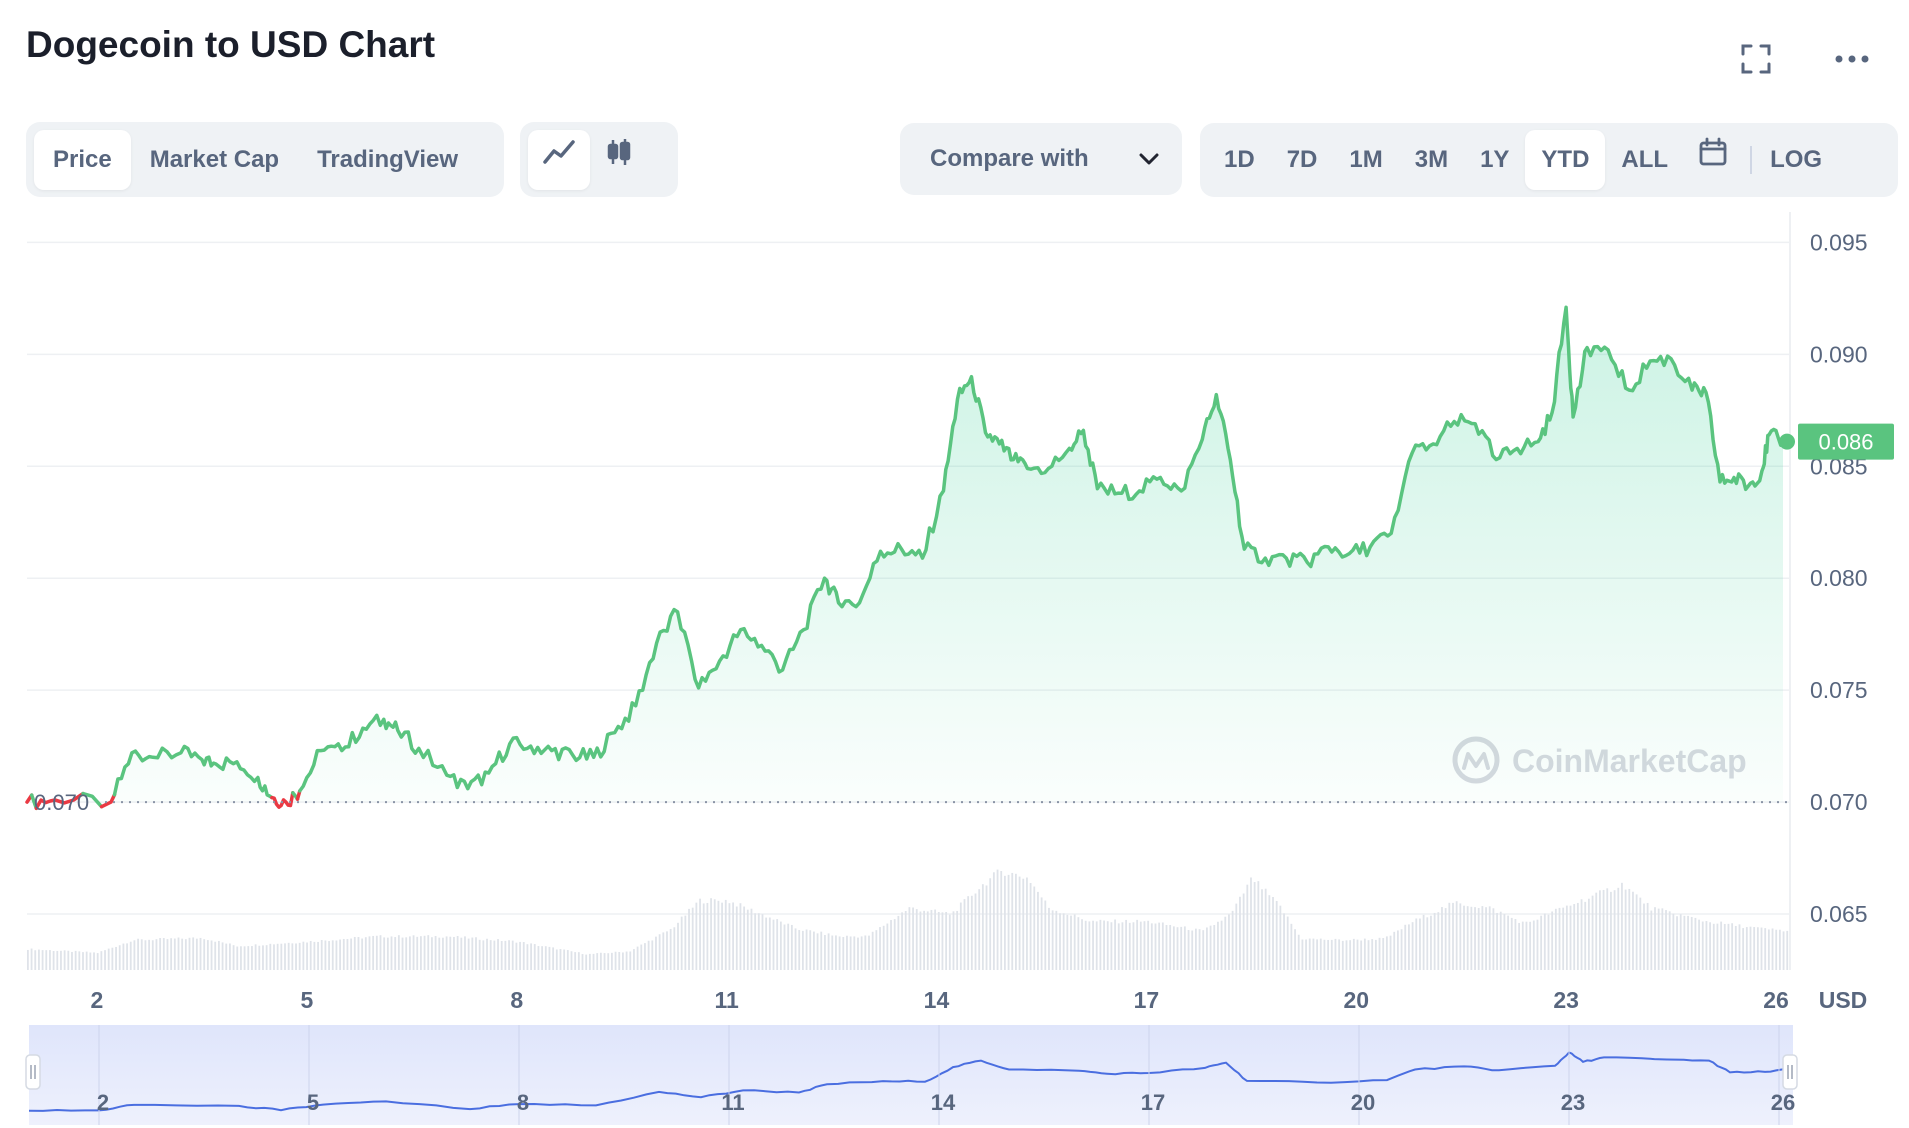 The image size is (1909, 1128). Describe the element at coordinates (1839, 578) in the screenshot. I see `y-tick-label: 0.080` at that location.